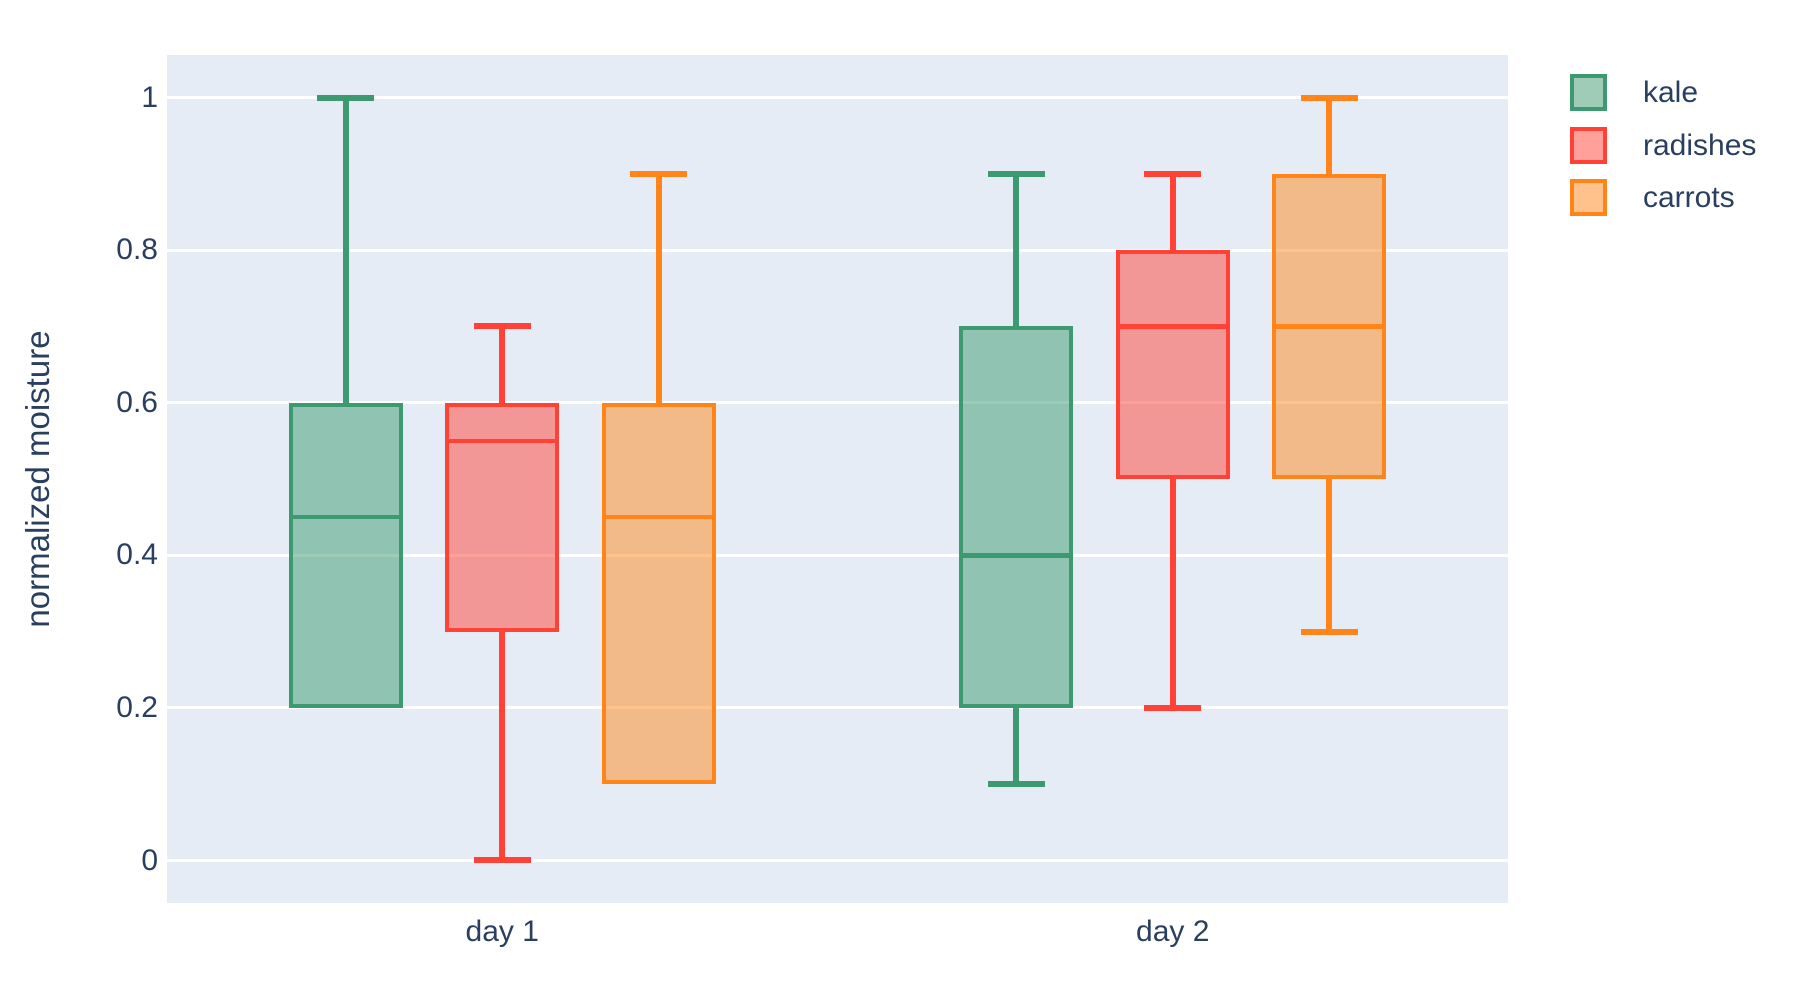 The image size is (1800, 984). I want to click on y-tick-label: 0.6, so click(137, 402).